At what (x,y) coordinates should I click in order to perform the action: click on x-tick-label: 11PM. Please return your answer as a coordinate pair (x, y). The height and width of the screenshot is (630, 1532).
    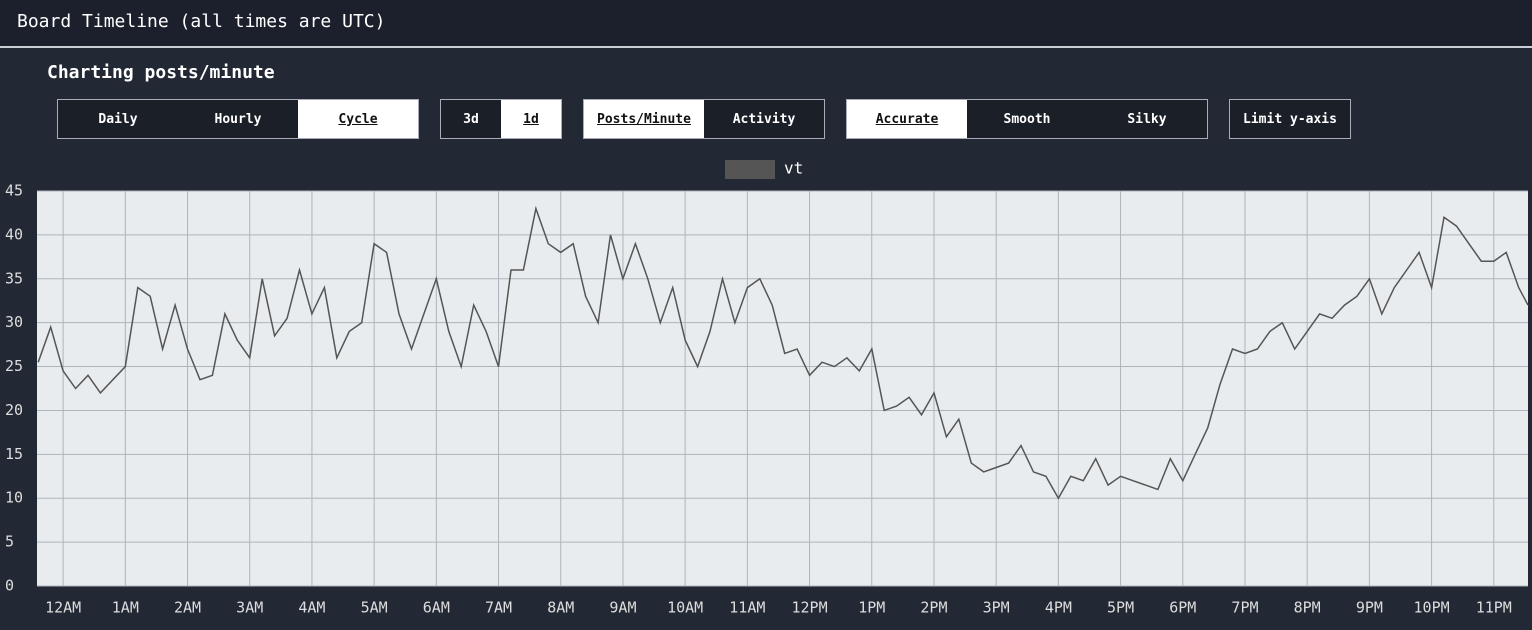
    Looking at the image, I should click on (1494, 608).